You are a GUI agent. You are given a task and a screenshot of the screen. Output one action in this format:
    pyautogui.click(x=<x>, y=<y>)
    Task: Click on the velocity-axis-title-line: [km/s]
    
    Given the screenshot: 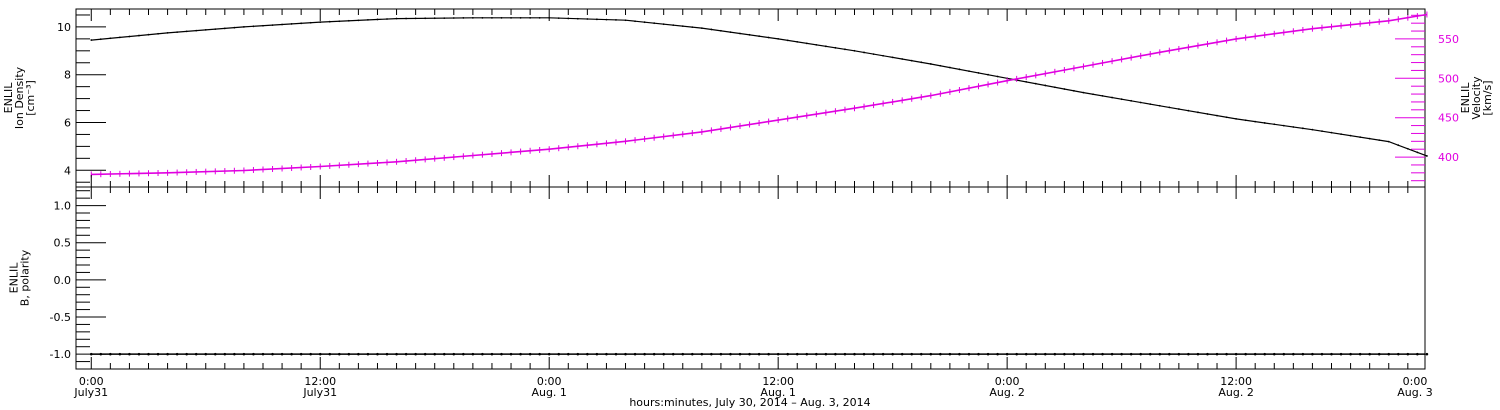 What is the action you would take?
    pyautogui.click(x=1487, y=97)
    